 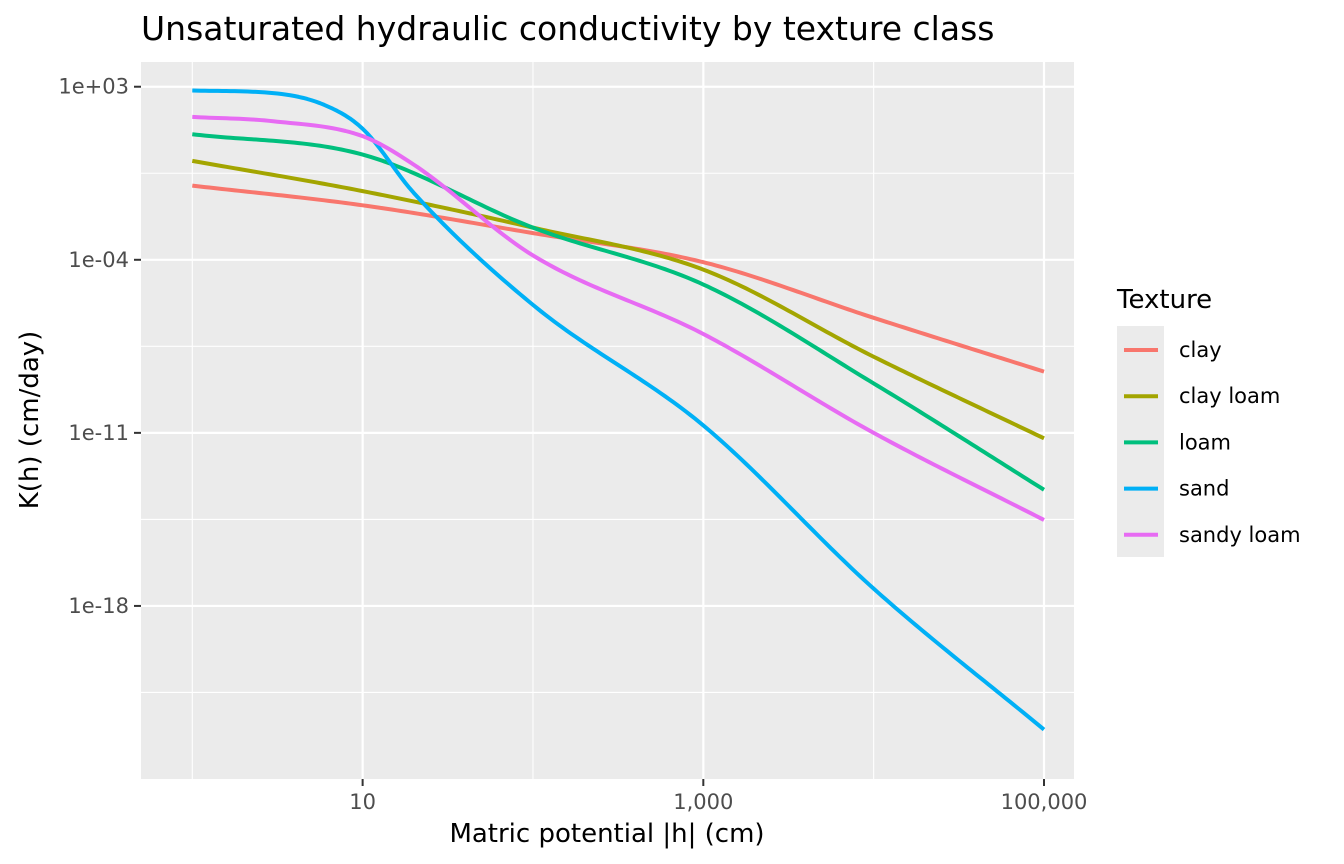 What do you see at coordinates (98, 606) in the screenshot?
I see `y-tick-label: 1e-18` at bounding box center [98, 606].